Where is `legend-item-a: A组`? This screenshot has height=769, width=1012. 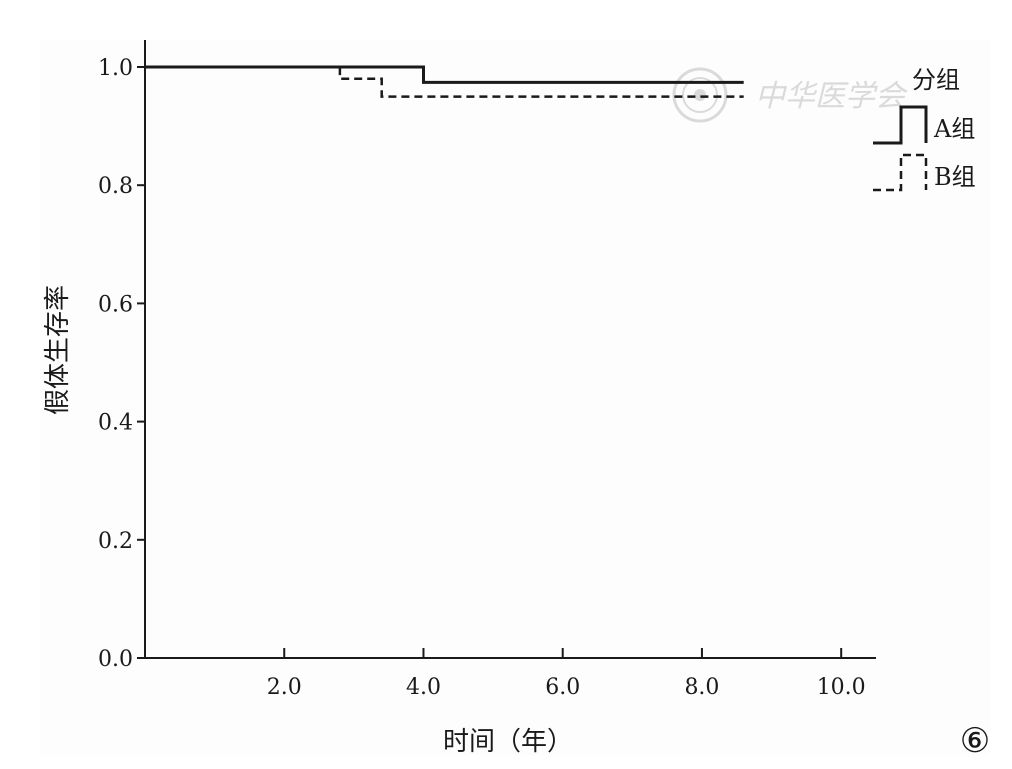 legend-item-a: A组 is located at coordinates (924, 125).